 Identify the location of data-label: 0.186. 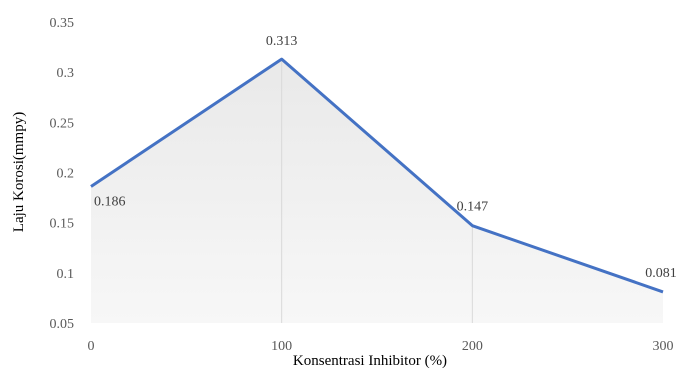
(110, 202).